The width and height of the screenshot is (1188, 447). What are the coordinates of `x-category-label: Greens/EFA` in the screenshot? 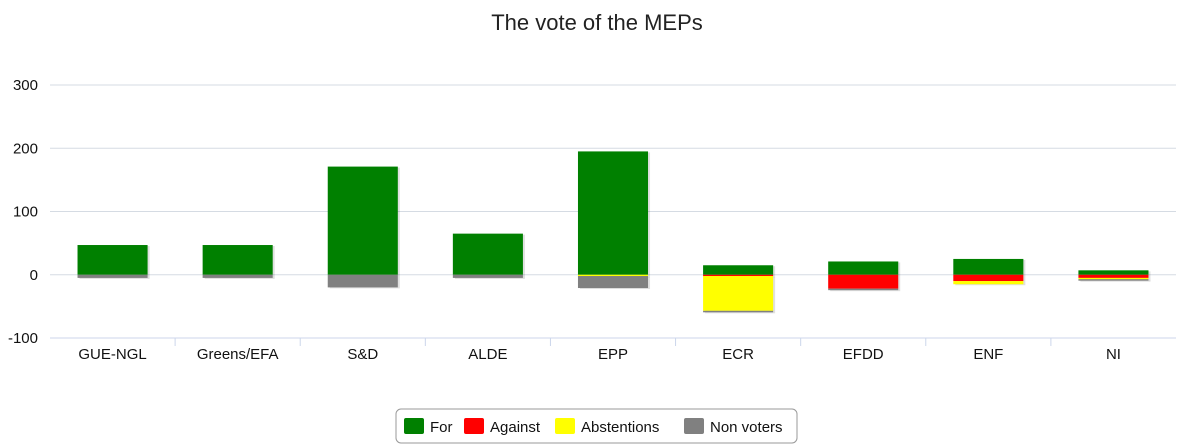 It's located at (238, 354).